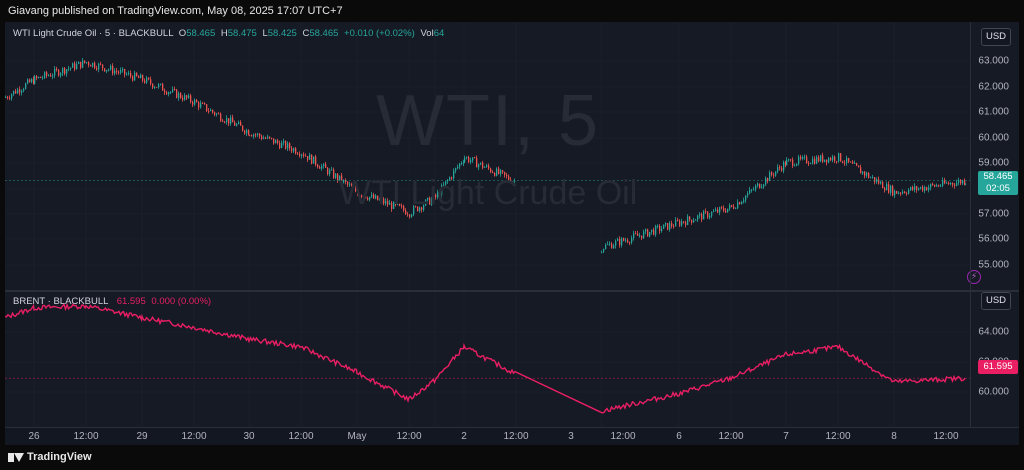 Image resolution: width=1024 pixels, height=470 pixels. I want to click on brent-currency-button: USD, so click(996, 301).